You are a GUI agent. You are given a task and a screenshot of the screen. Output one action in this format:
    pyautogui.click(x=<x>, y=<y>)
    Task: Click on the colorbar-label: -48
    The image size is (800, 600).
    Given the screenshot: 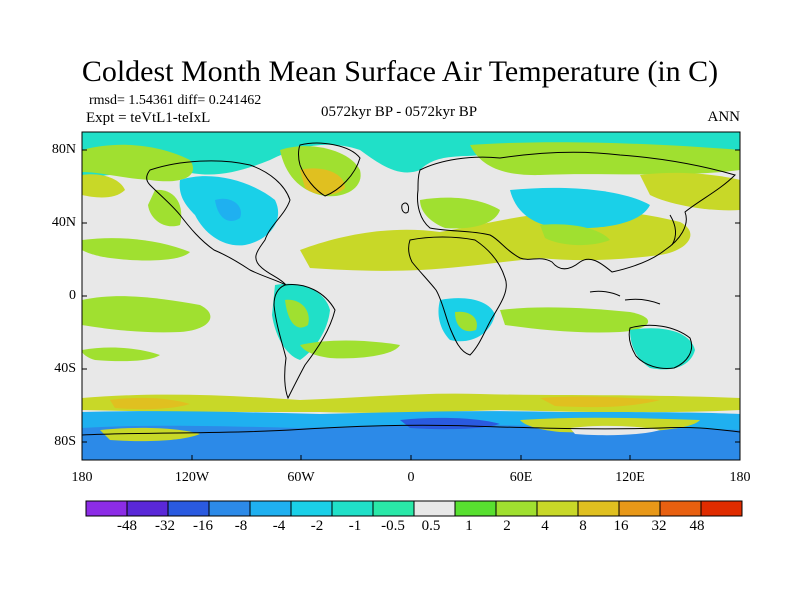 What is the action you would take?
    pyautogui.click(x=127, y=526)
    